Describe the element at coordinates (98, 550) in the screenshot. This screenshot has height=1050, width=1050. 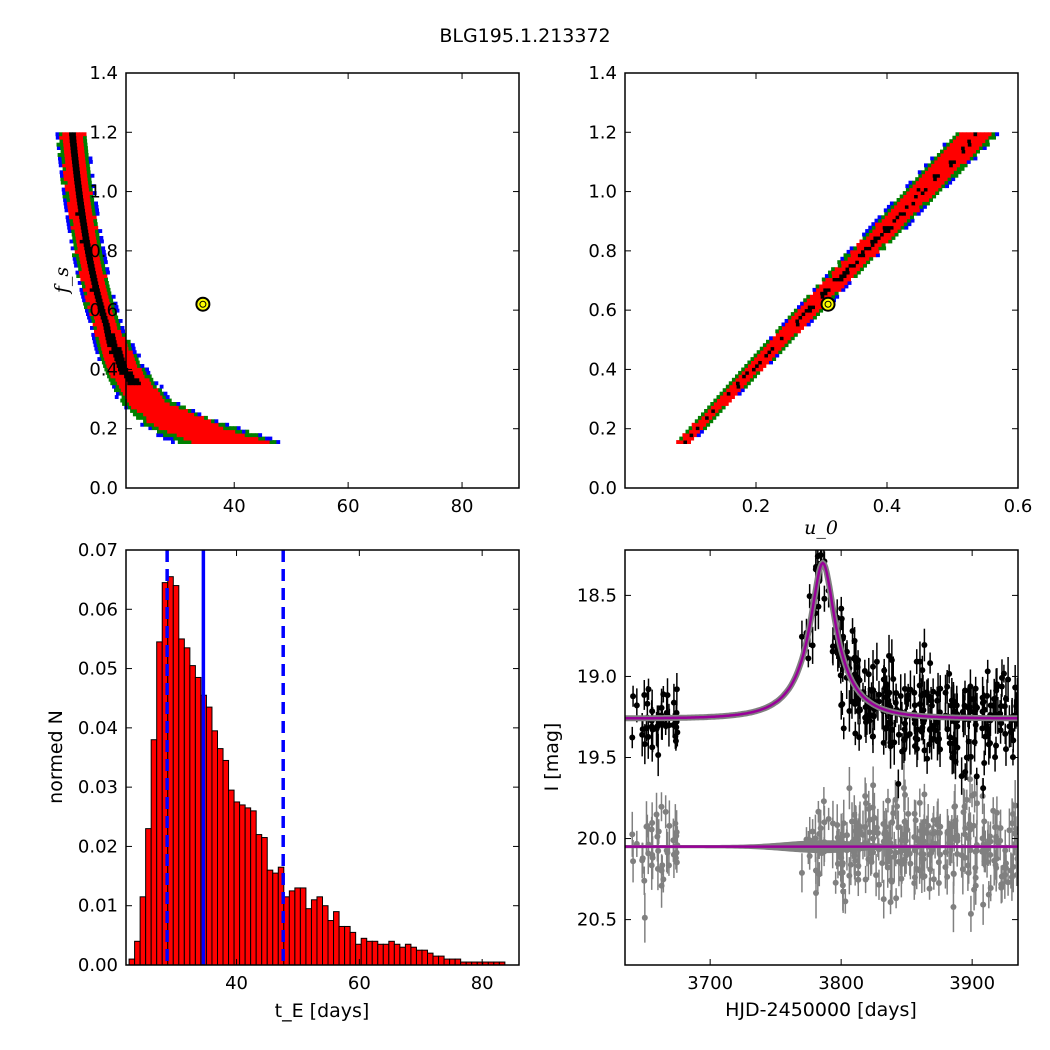
I see `p3-ytick-label: 0.07` at that location.